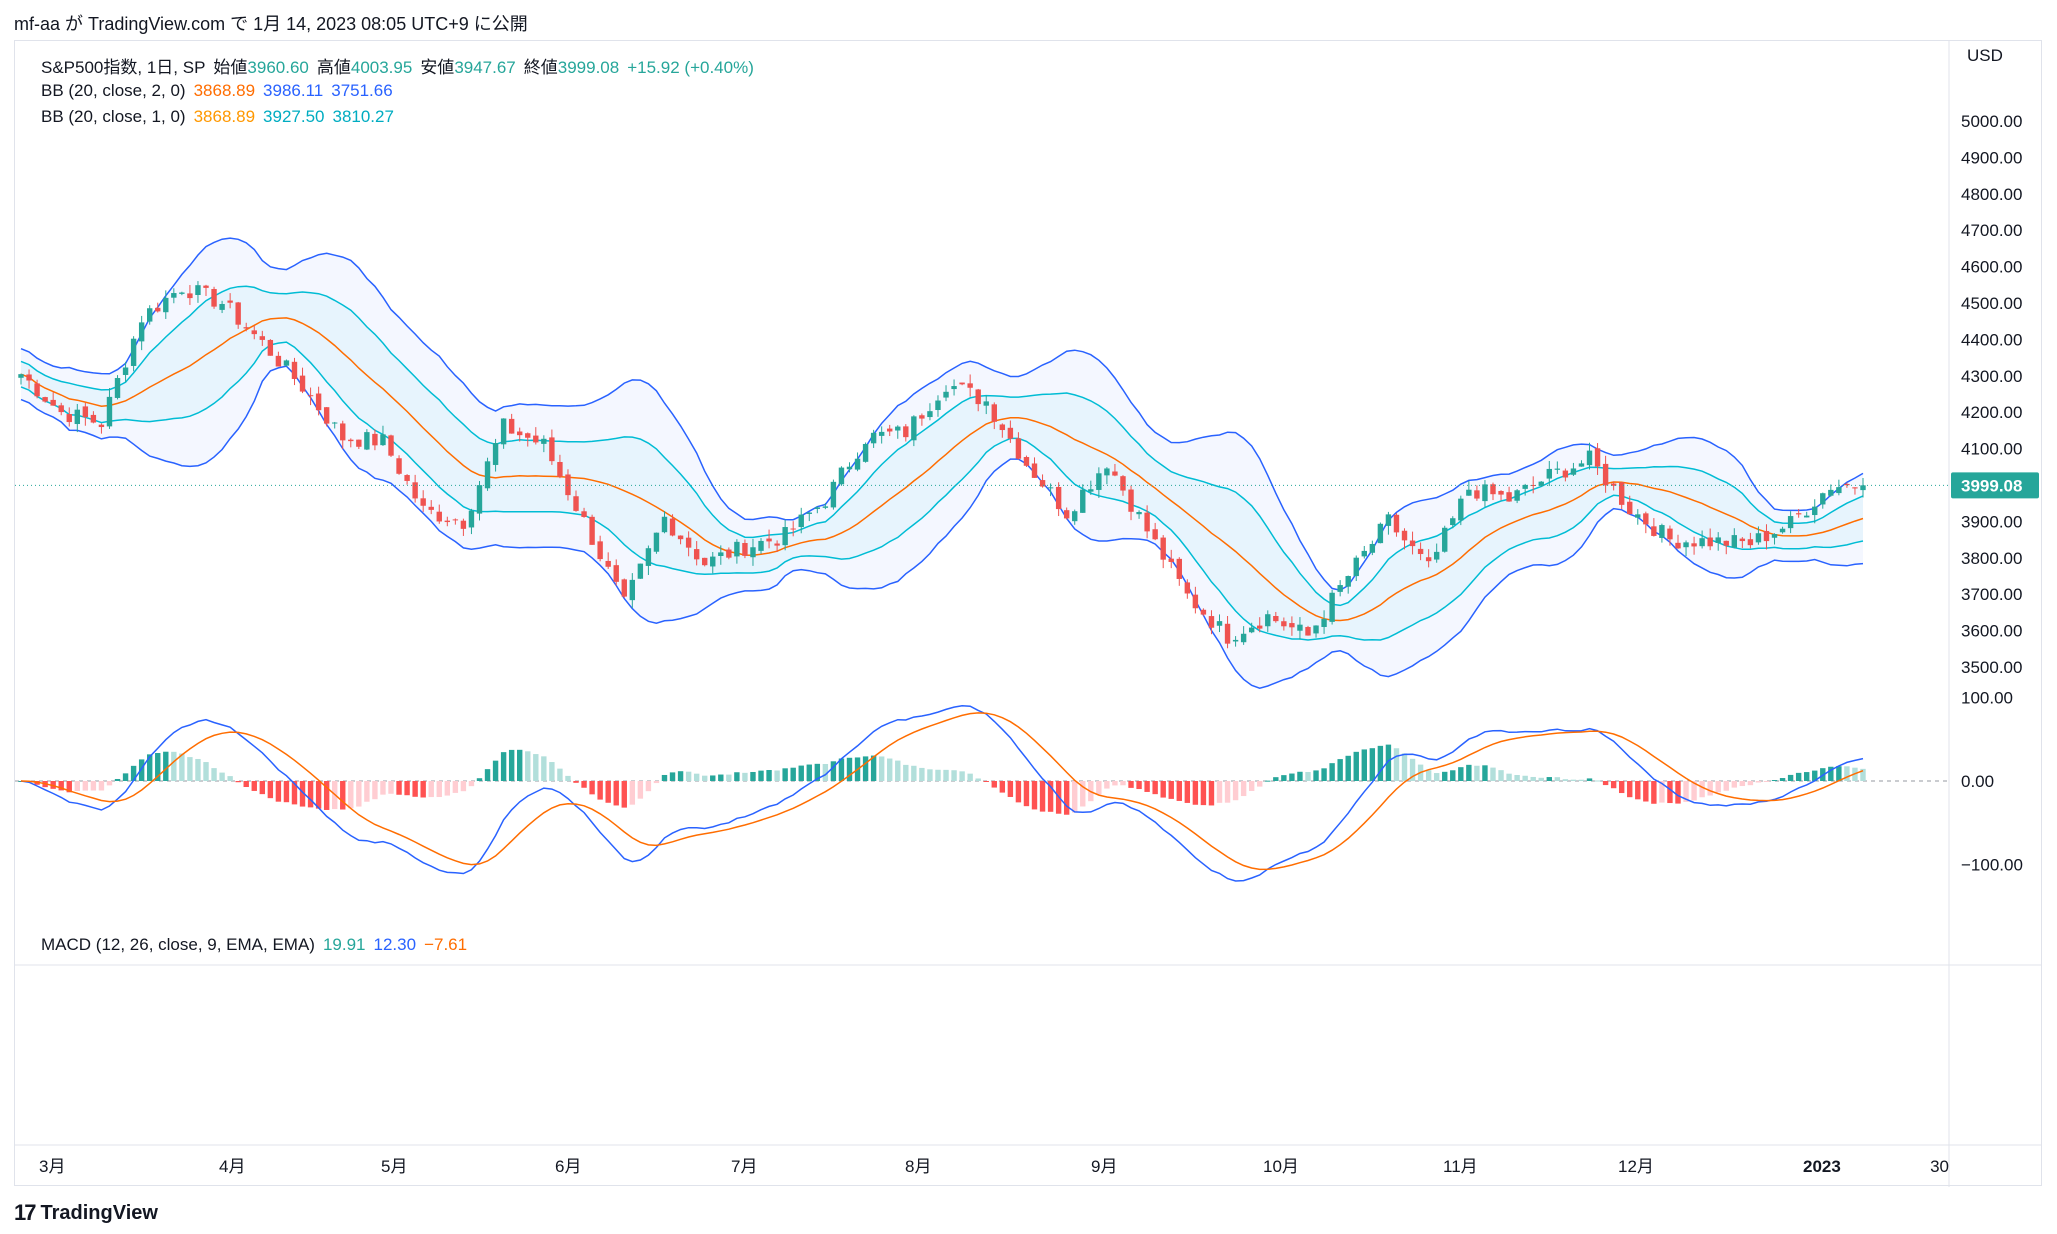  What do you see at coordinates (52, 1166) in the screenshot?
I see `time-tick-label: 3月` at bounding box center [52, 1166].